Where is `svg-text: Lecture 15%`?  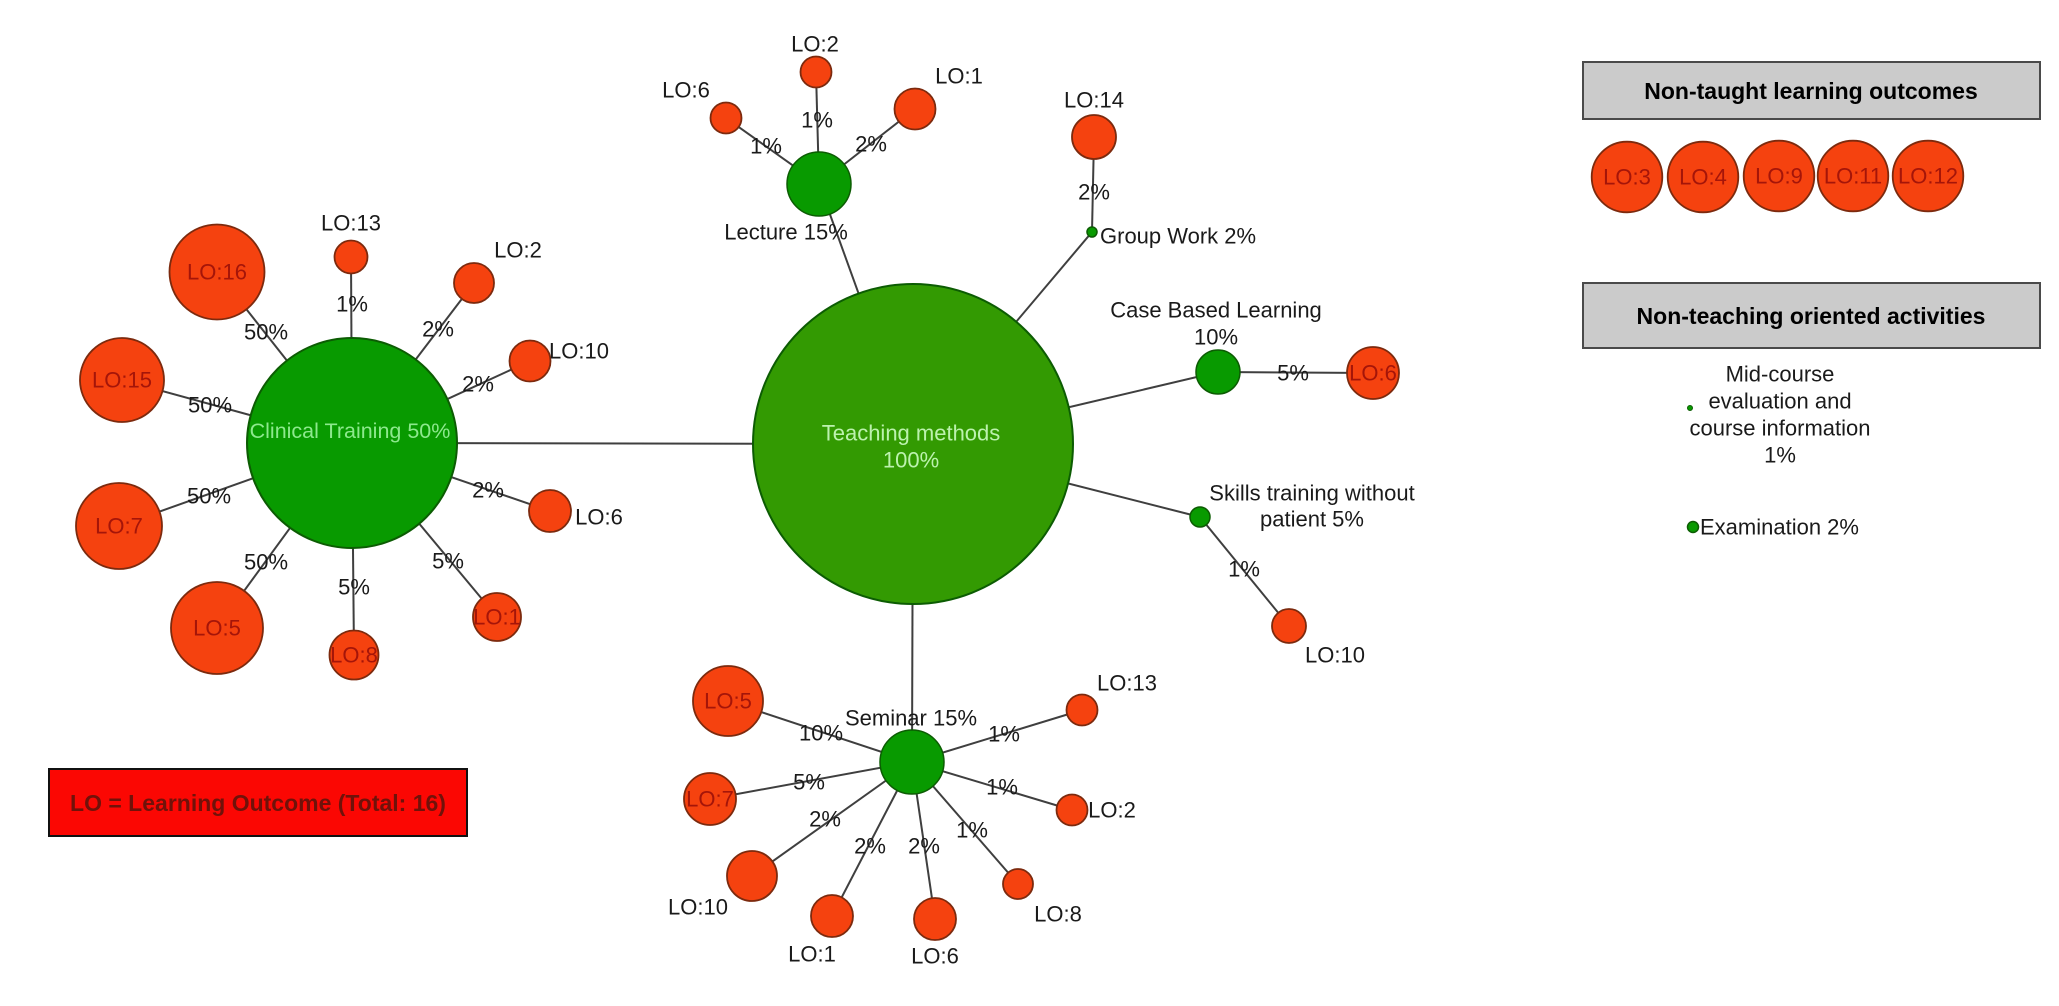
svg-text: Lecture 15% is located at coordinates (786, 232).